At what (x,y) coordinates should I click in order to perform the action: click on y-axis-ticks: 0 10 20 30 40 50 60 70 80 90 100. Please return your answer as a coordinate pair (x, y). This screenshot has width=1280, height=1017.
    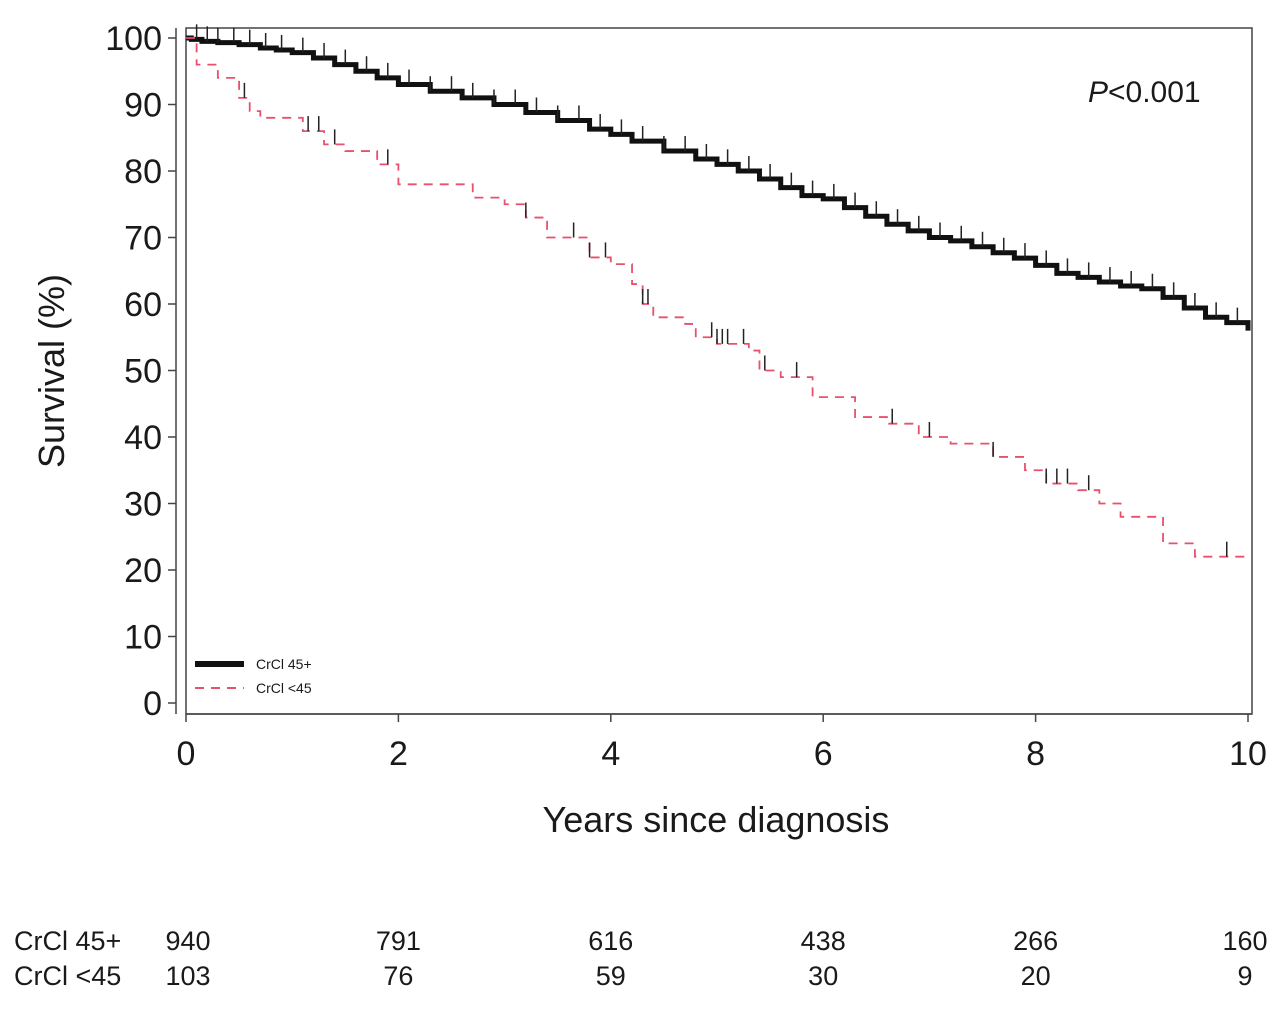
    Looking at the image, I should click on (140, 371).